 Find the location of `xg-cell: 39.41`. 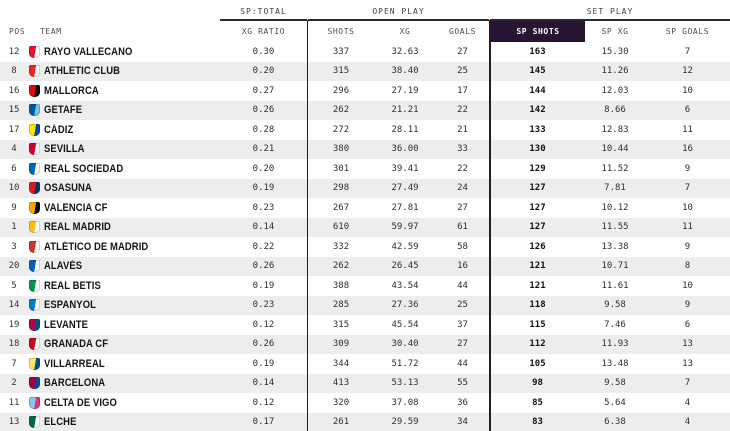

xg-cell: 39.41 is located at coordinates (405, 168).